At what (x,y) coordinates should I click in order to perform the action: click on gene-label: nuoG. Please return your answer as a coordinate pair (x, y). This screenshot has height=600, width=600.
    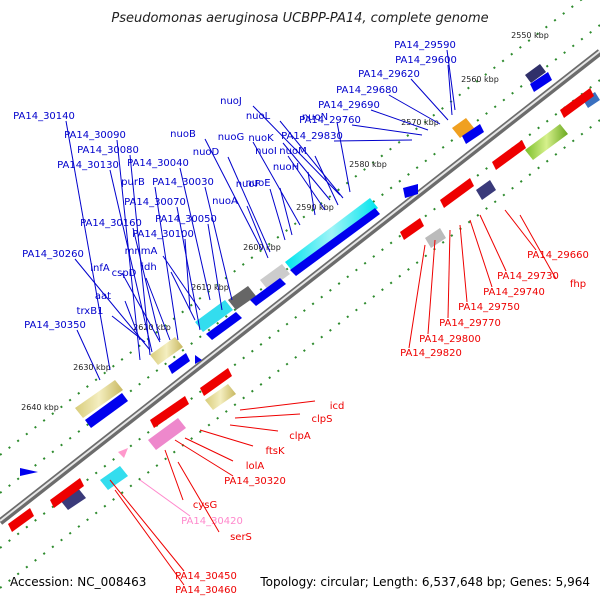
    Looking at the image, I should click on (231, 137).